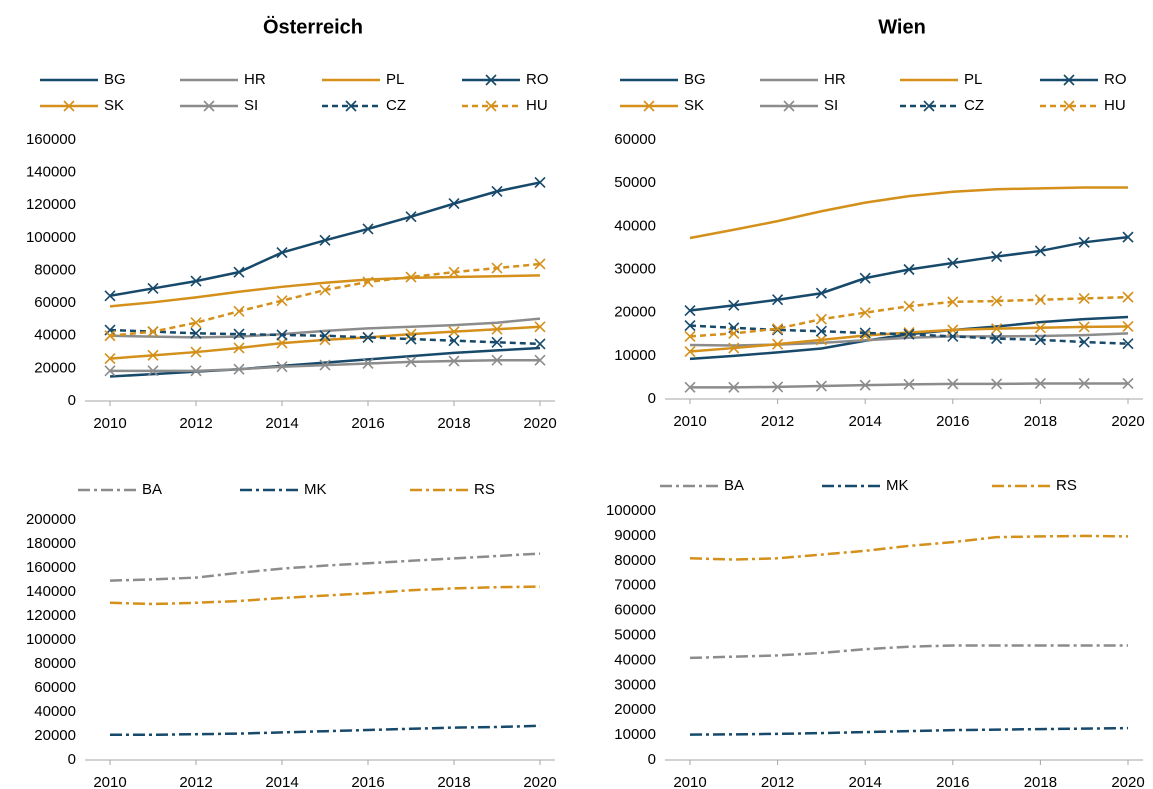 Image resolution: width=1153 pixels, height=789 pixels. Describe the element at coordinates (1115, 79) in the screenshot. I see `legend-label: RO` at that location.